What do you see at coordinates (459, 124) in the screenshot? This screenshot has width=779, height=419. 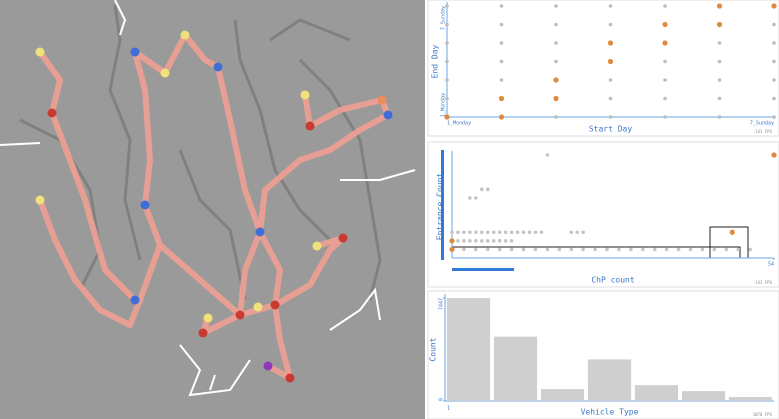 I see `x-tick-label: 1_Monday` at bounding box center [459, 124].